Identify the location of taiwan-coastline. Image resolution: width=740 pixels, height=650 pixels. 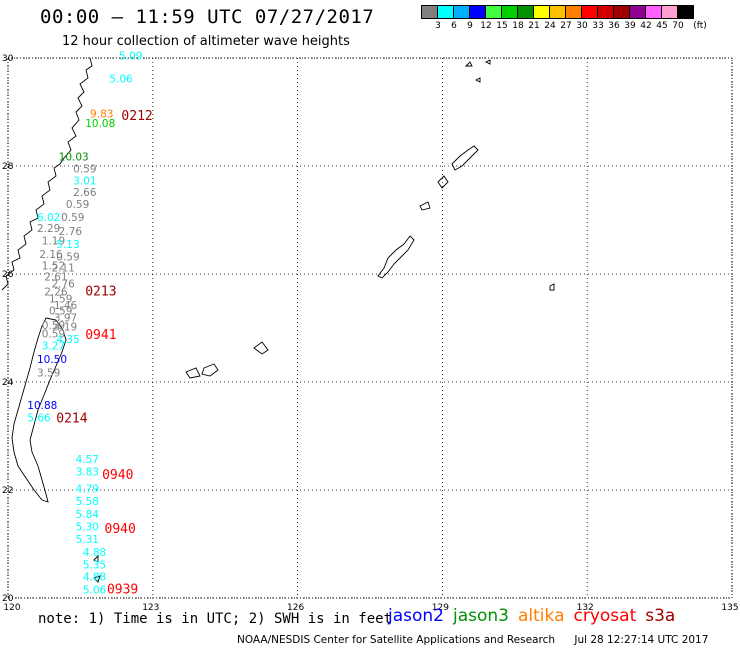
(39, 410).